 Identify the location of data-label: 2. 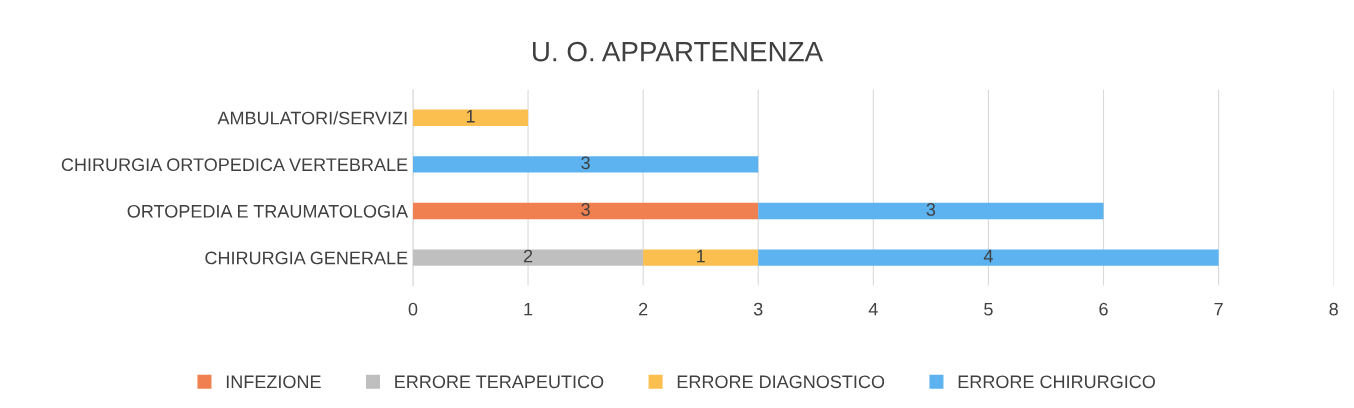
(528, 256).